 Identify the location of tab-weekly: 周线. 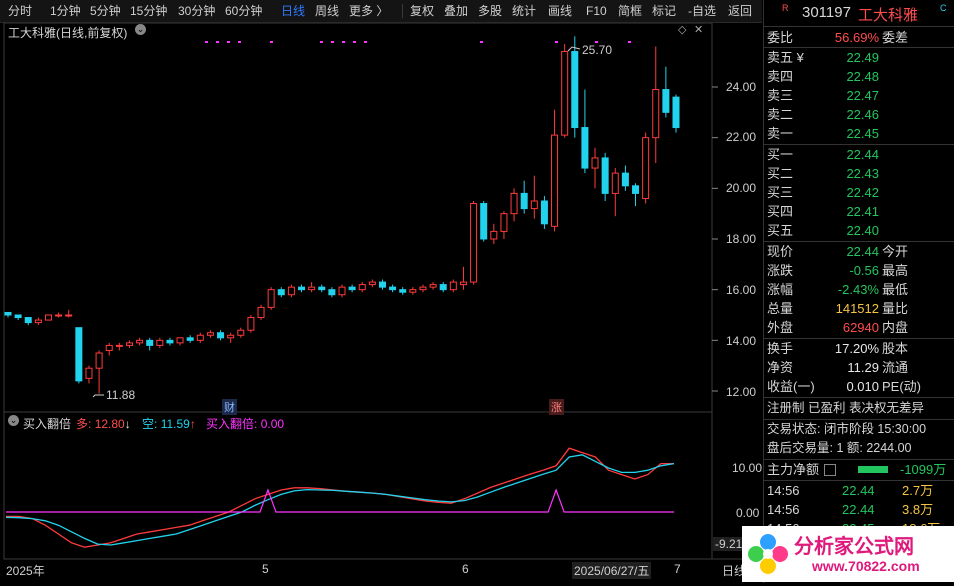
(327, 11).